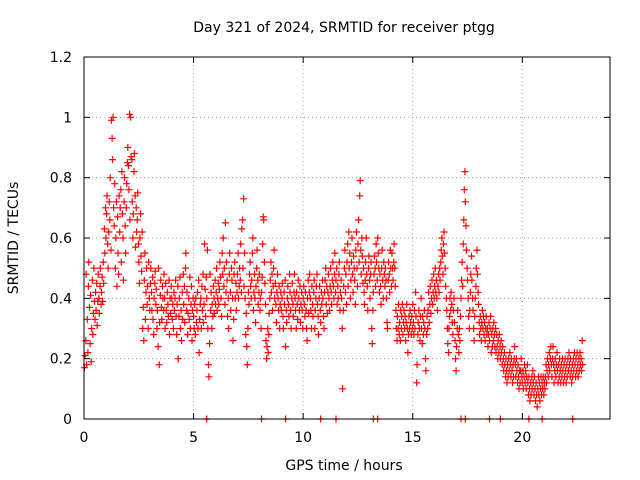 The height and width of the screenshot is (480, 640). What do you see at coordinates (61, 239) in the screenshot?
I see `y-tick-label: 0.6` at bounding box center [61, 239].